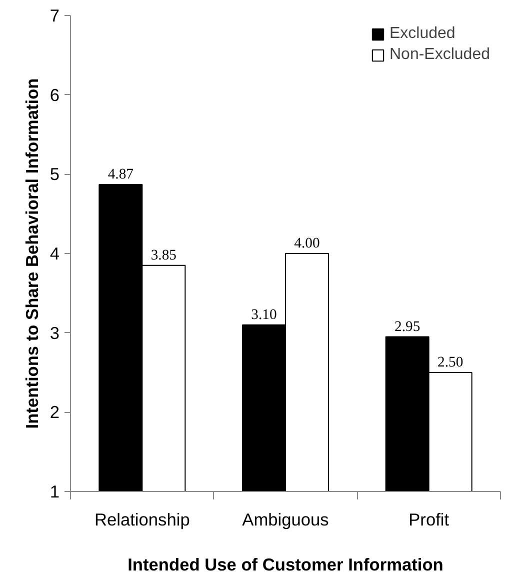 This screenshot has width=515, height=577. I want to click on y-tick-label: 7, so click(55, 16).